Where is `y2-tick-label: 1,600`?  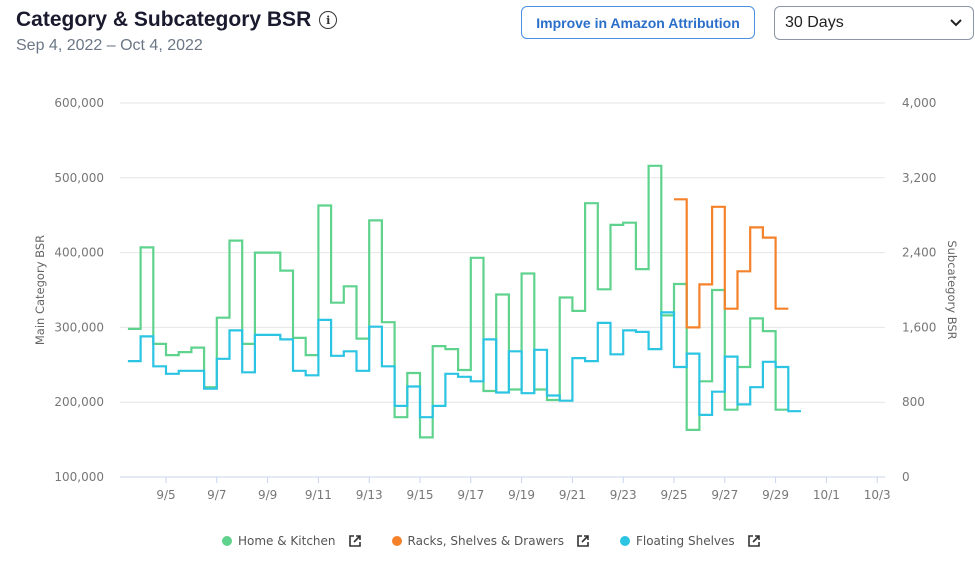
y2-tick-label: 1,600 is located at coordinates (919, 327).